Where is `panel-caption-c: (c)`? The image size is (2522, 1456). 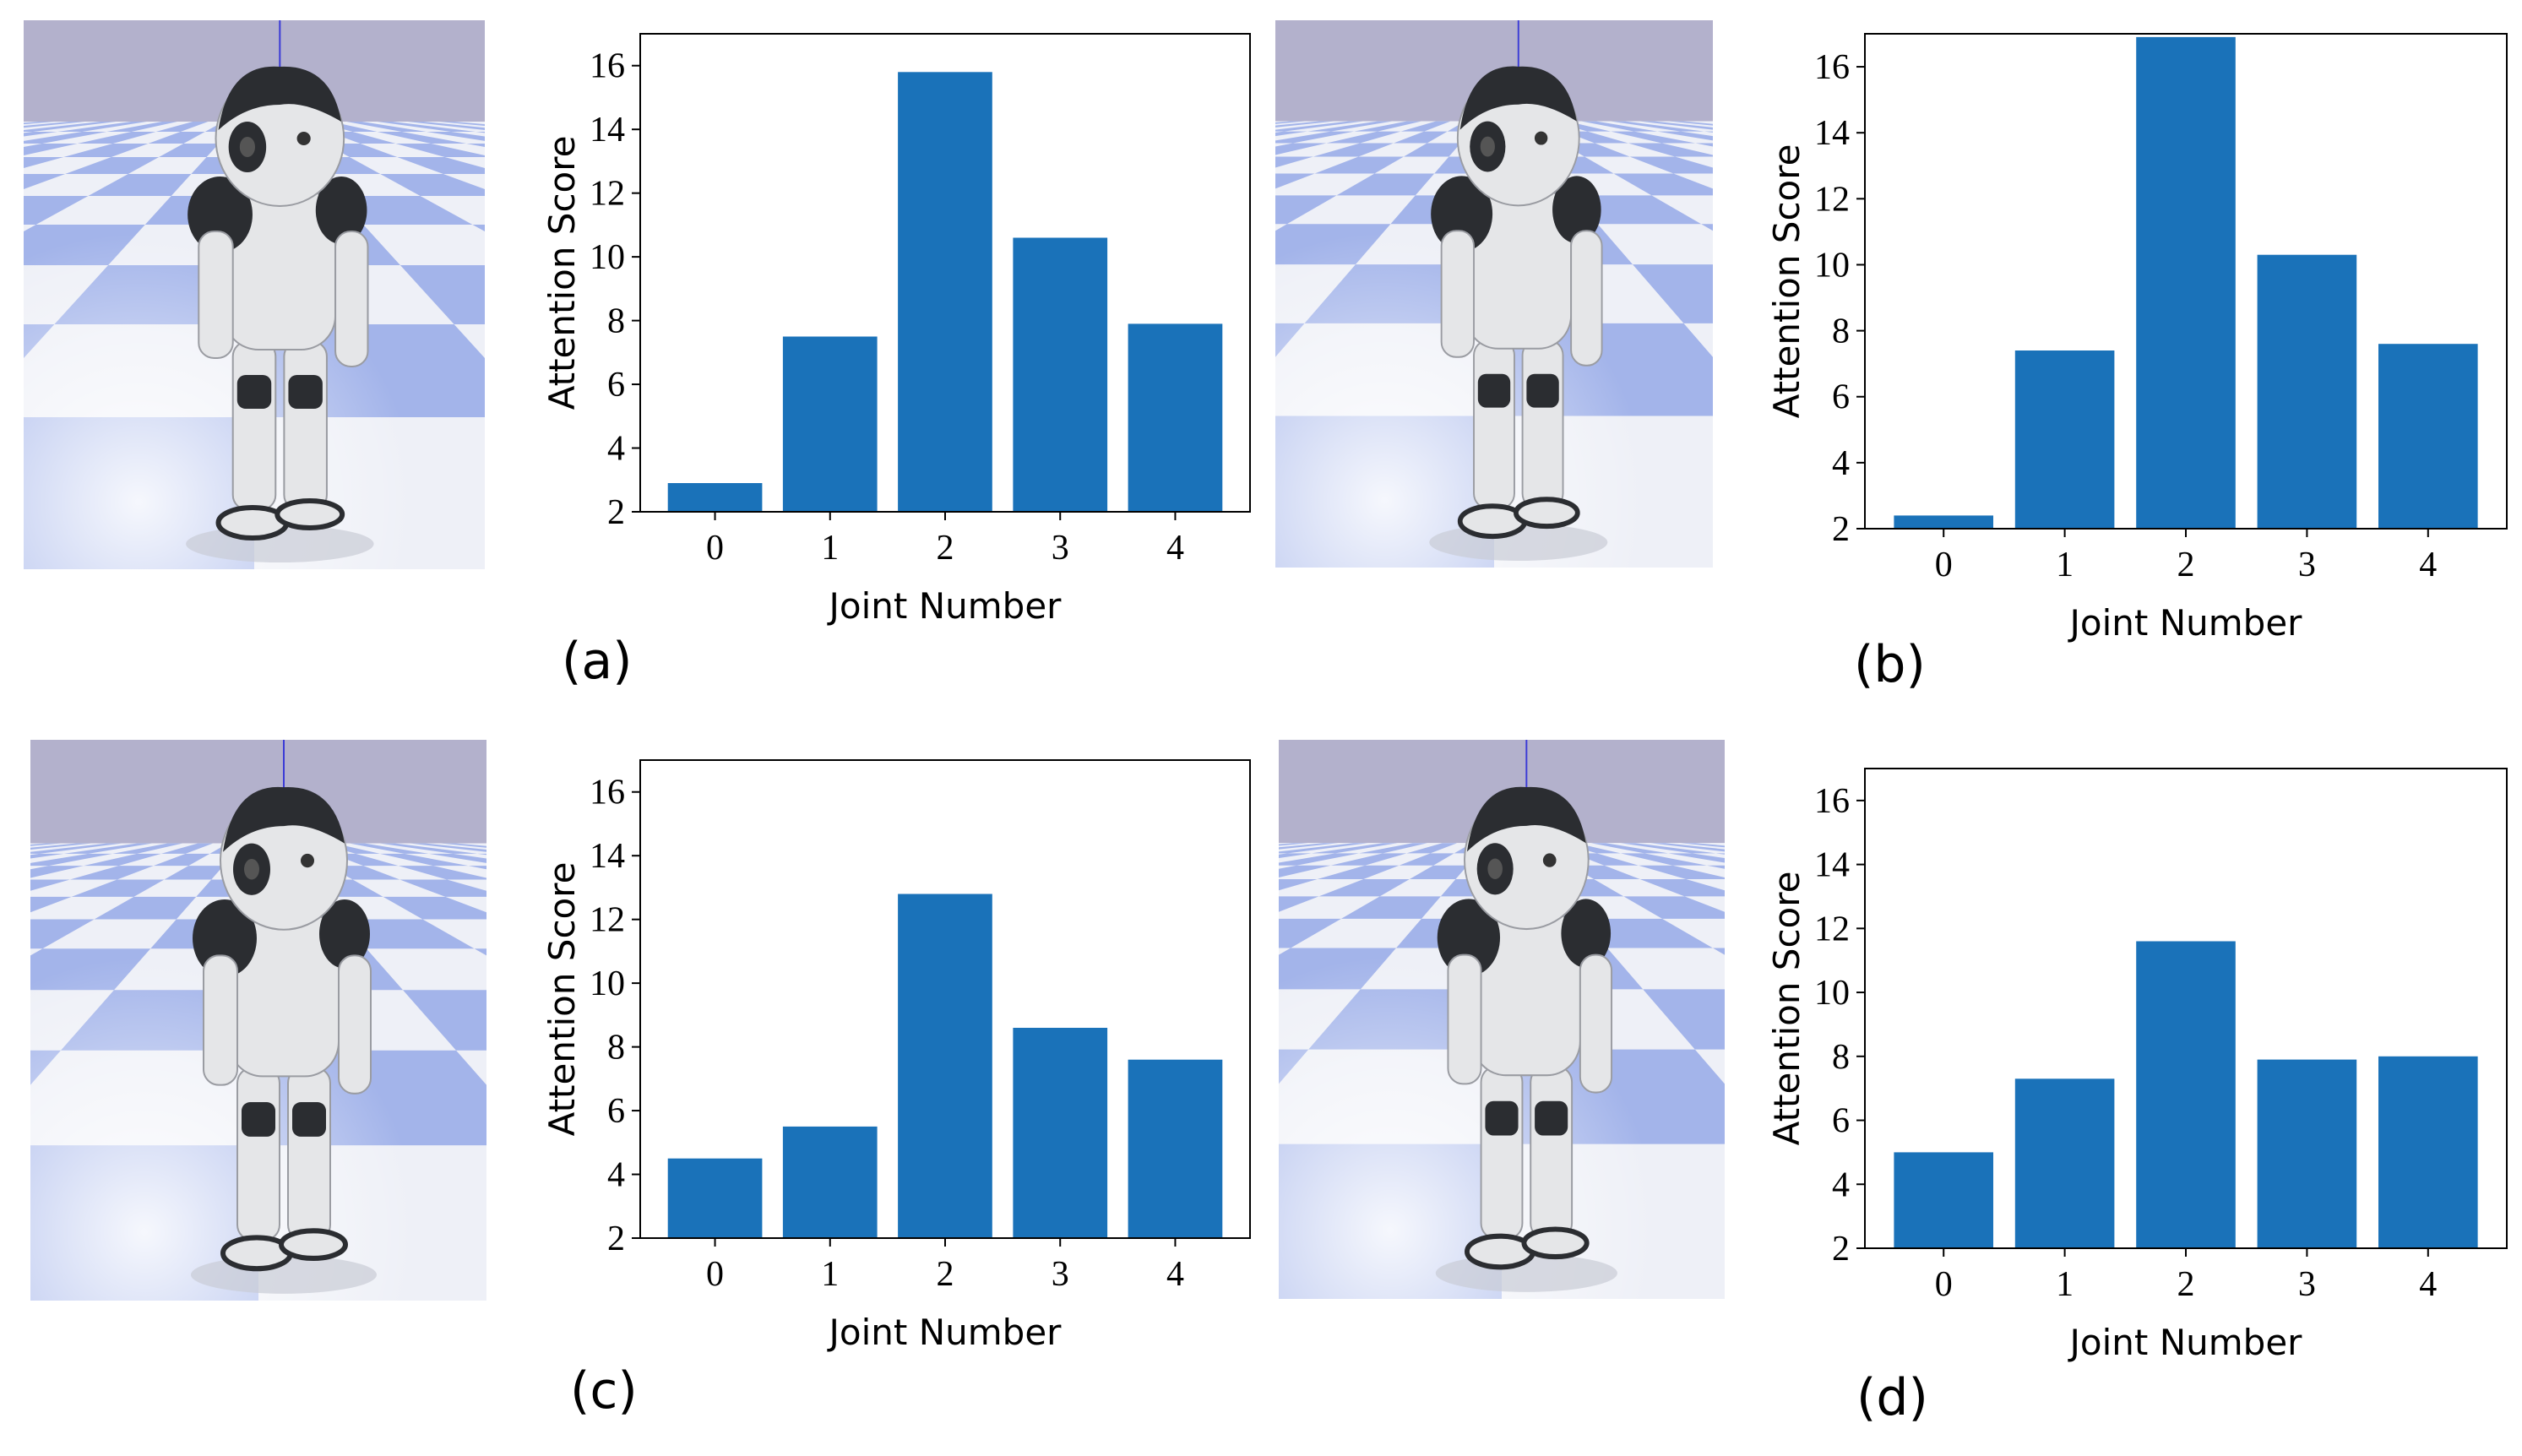
panel-caption-c: (c) is located at coordinates (604, 1391).